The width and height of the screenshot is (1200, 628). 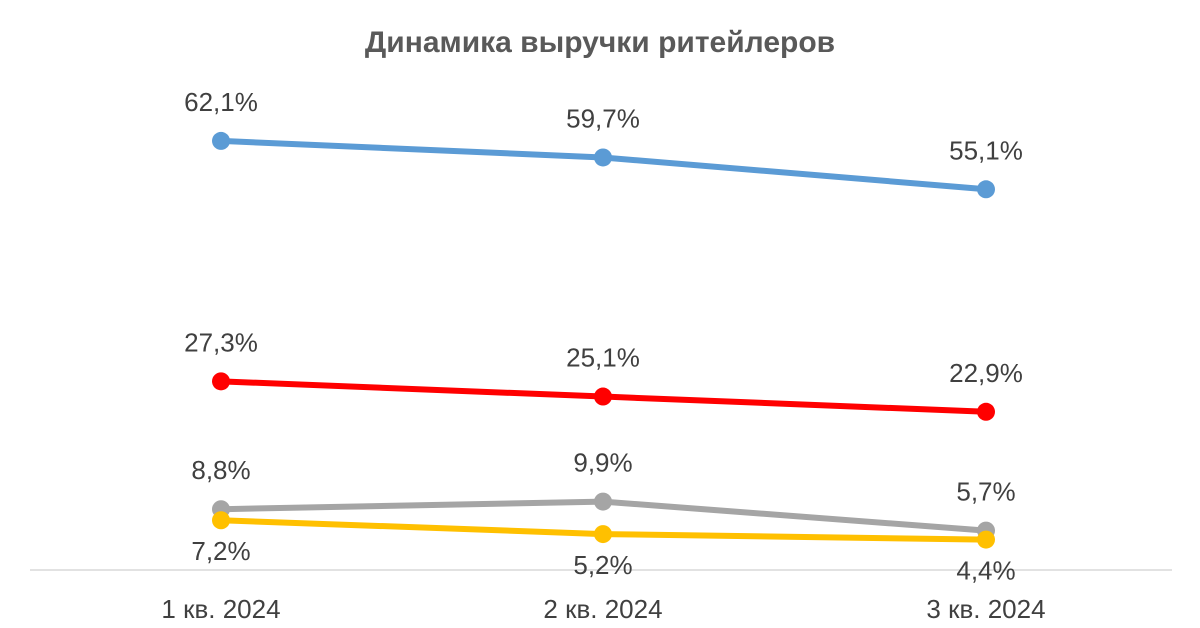 I want to click on data-label: 5,2%, so click(x=602, y=565).